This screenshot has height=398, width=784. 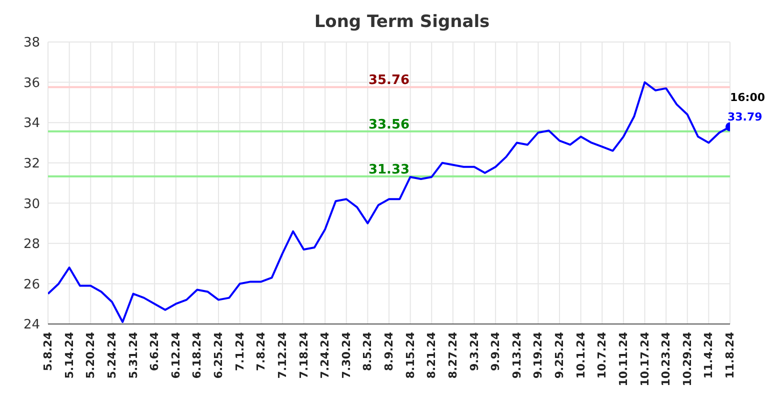 I want to click on x-tick-label: 5.24.24, so click(x=111, y=355).